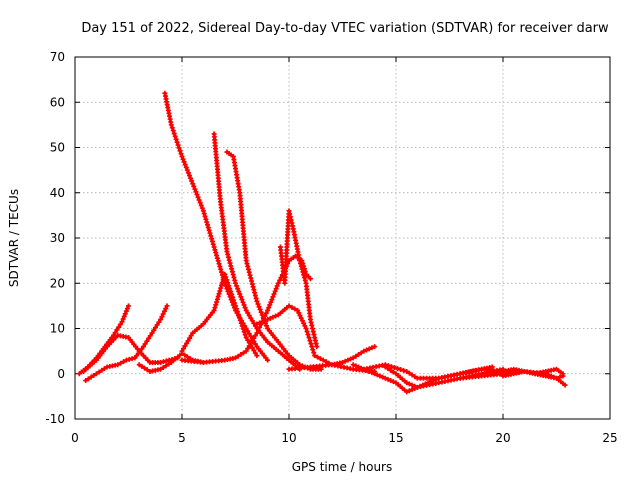 This screenshot has height=480, width=640. Describe the element at coordinates (502, 438) in the screenshot. I see `x-tick-label: 20` at that location.